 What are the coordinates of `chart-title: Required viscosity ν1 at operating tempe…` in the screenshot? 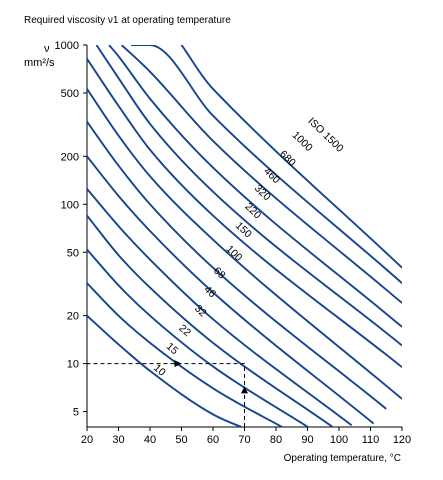 It's located at (127, 20).